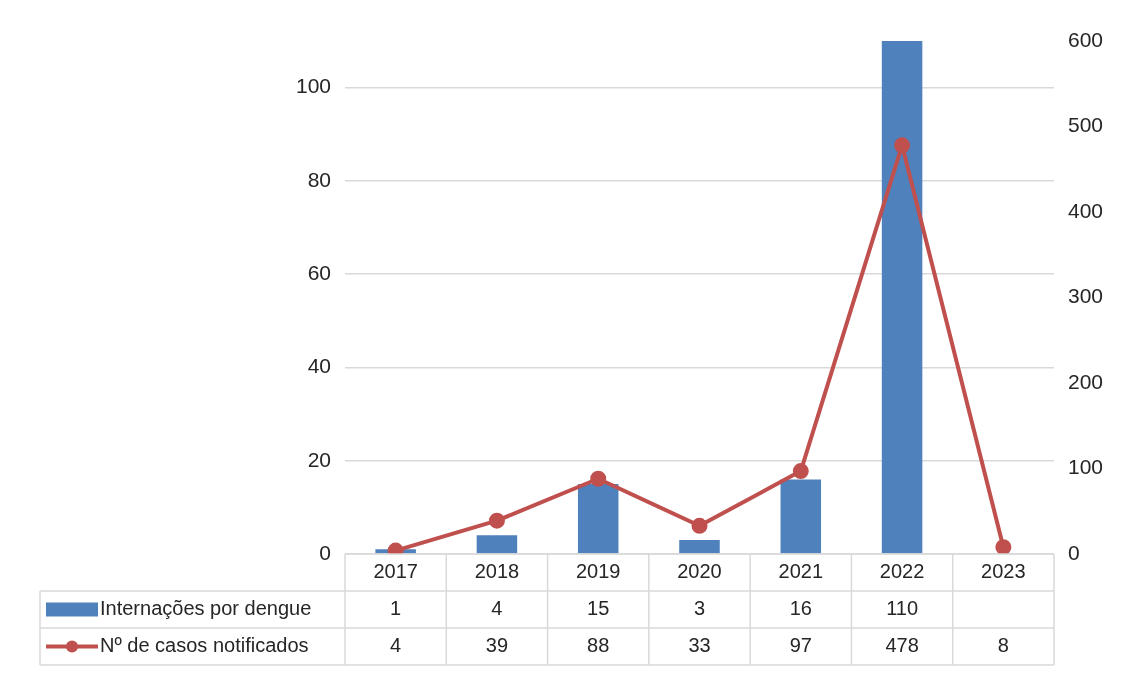 The width and height of the screenshot is (1124, 673). Describe the element at coordinates (319, 179) in the screenshot. I see `y-tick-label: 80` at that location.